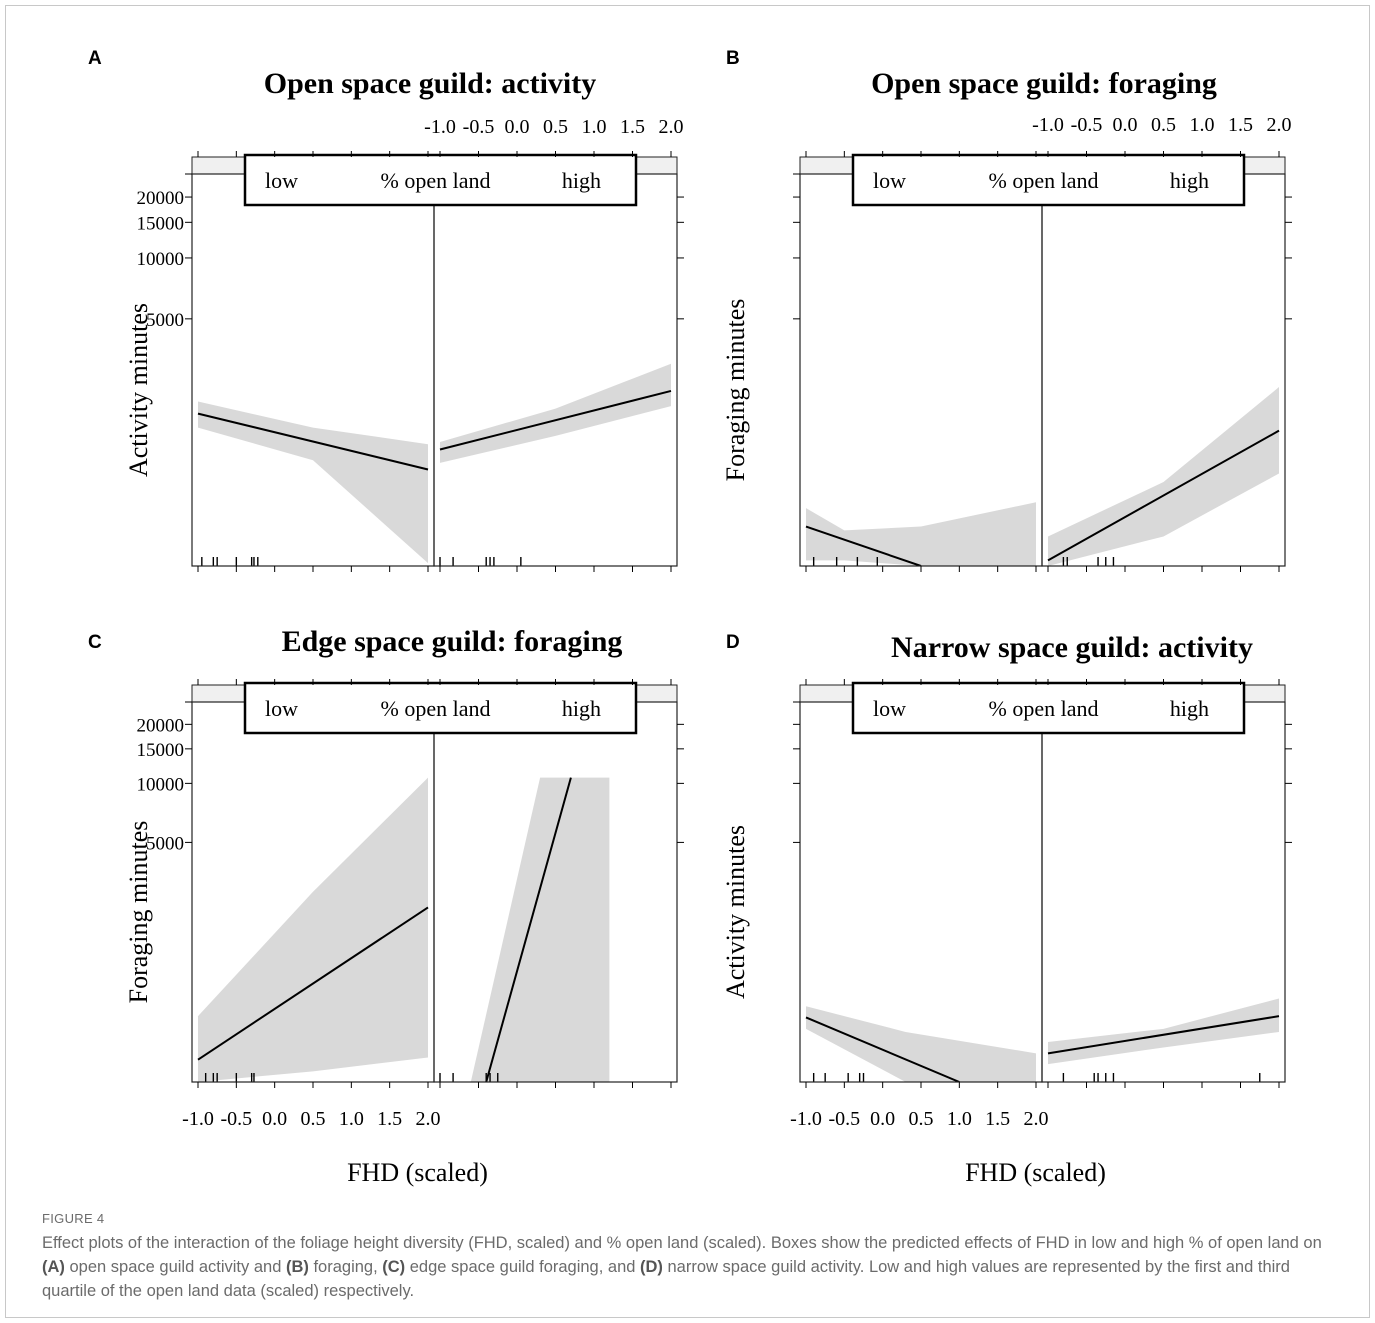 The image size is (1375, 1323). I want to click on panel-letter: D, so click(733, 642).